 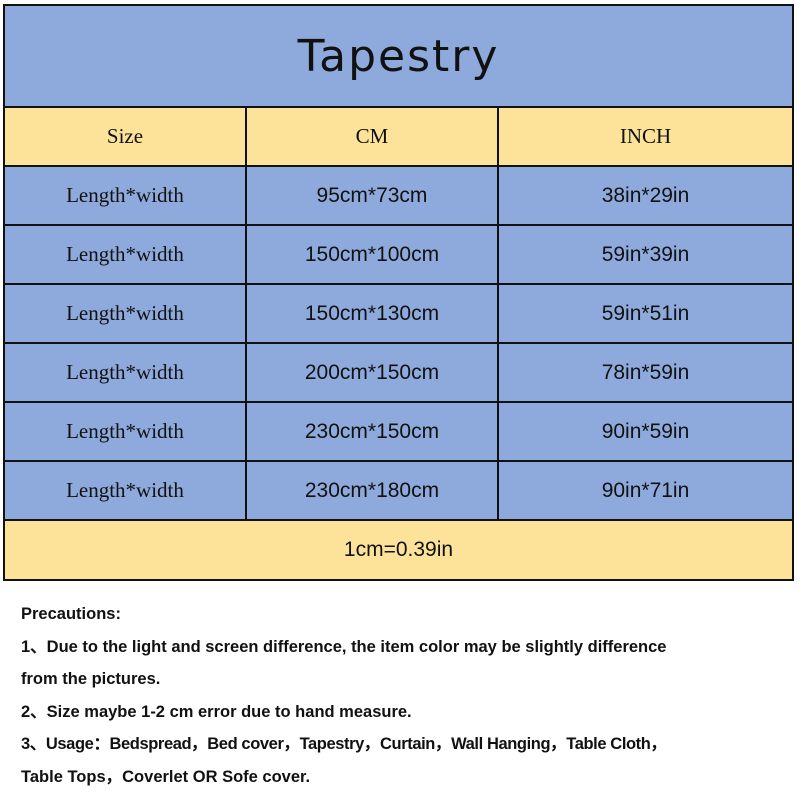 I want to click on cm-cell: 200cm*150cm, so click(x=372, y=372).